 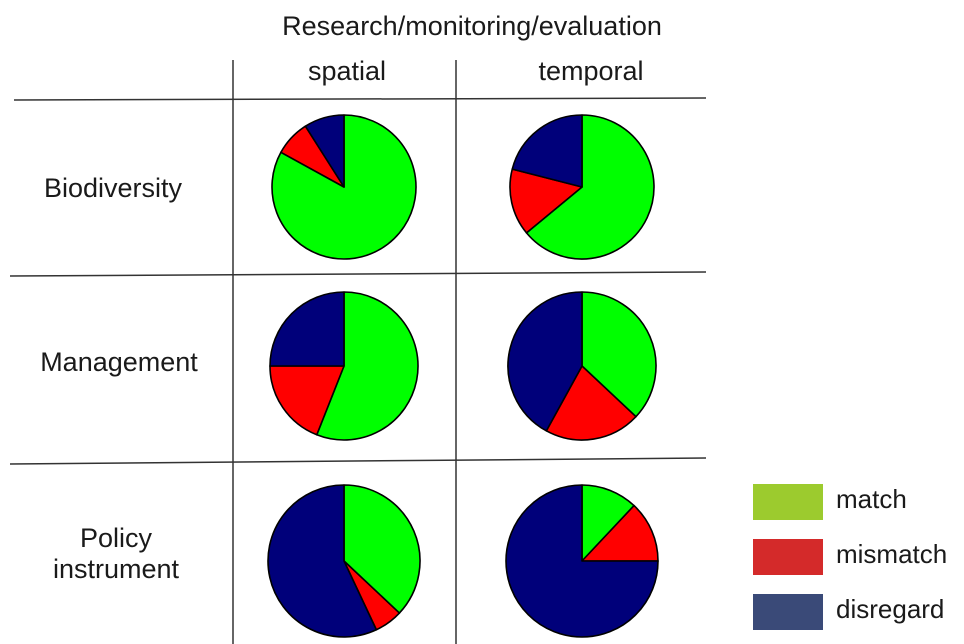 I want to click on legend-swatch-mismatch, so click(x=788, y=557).